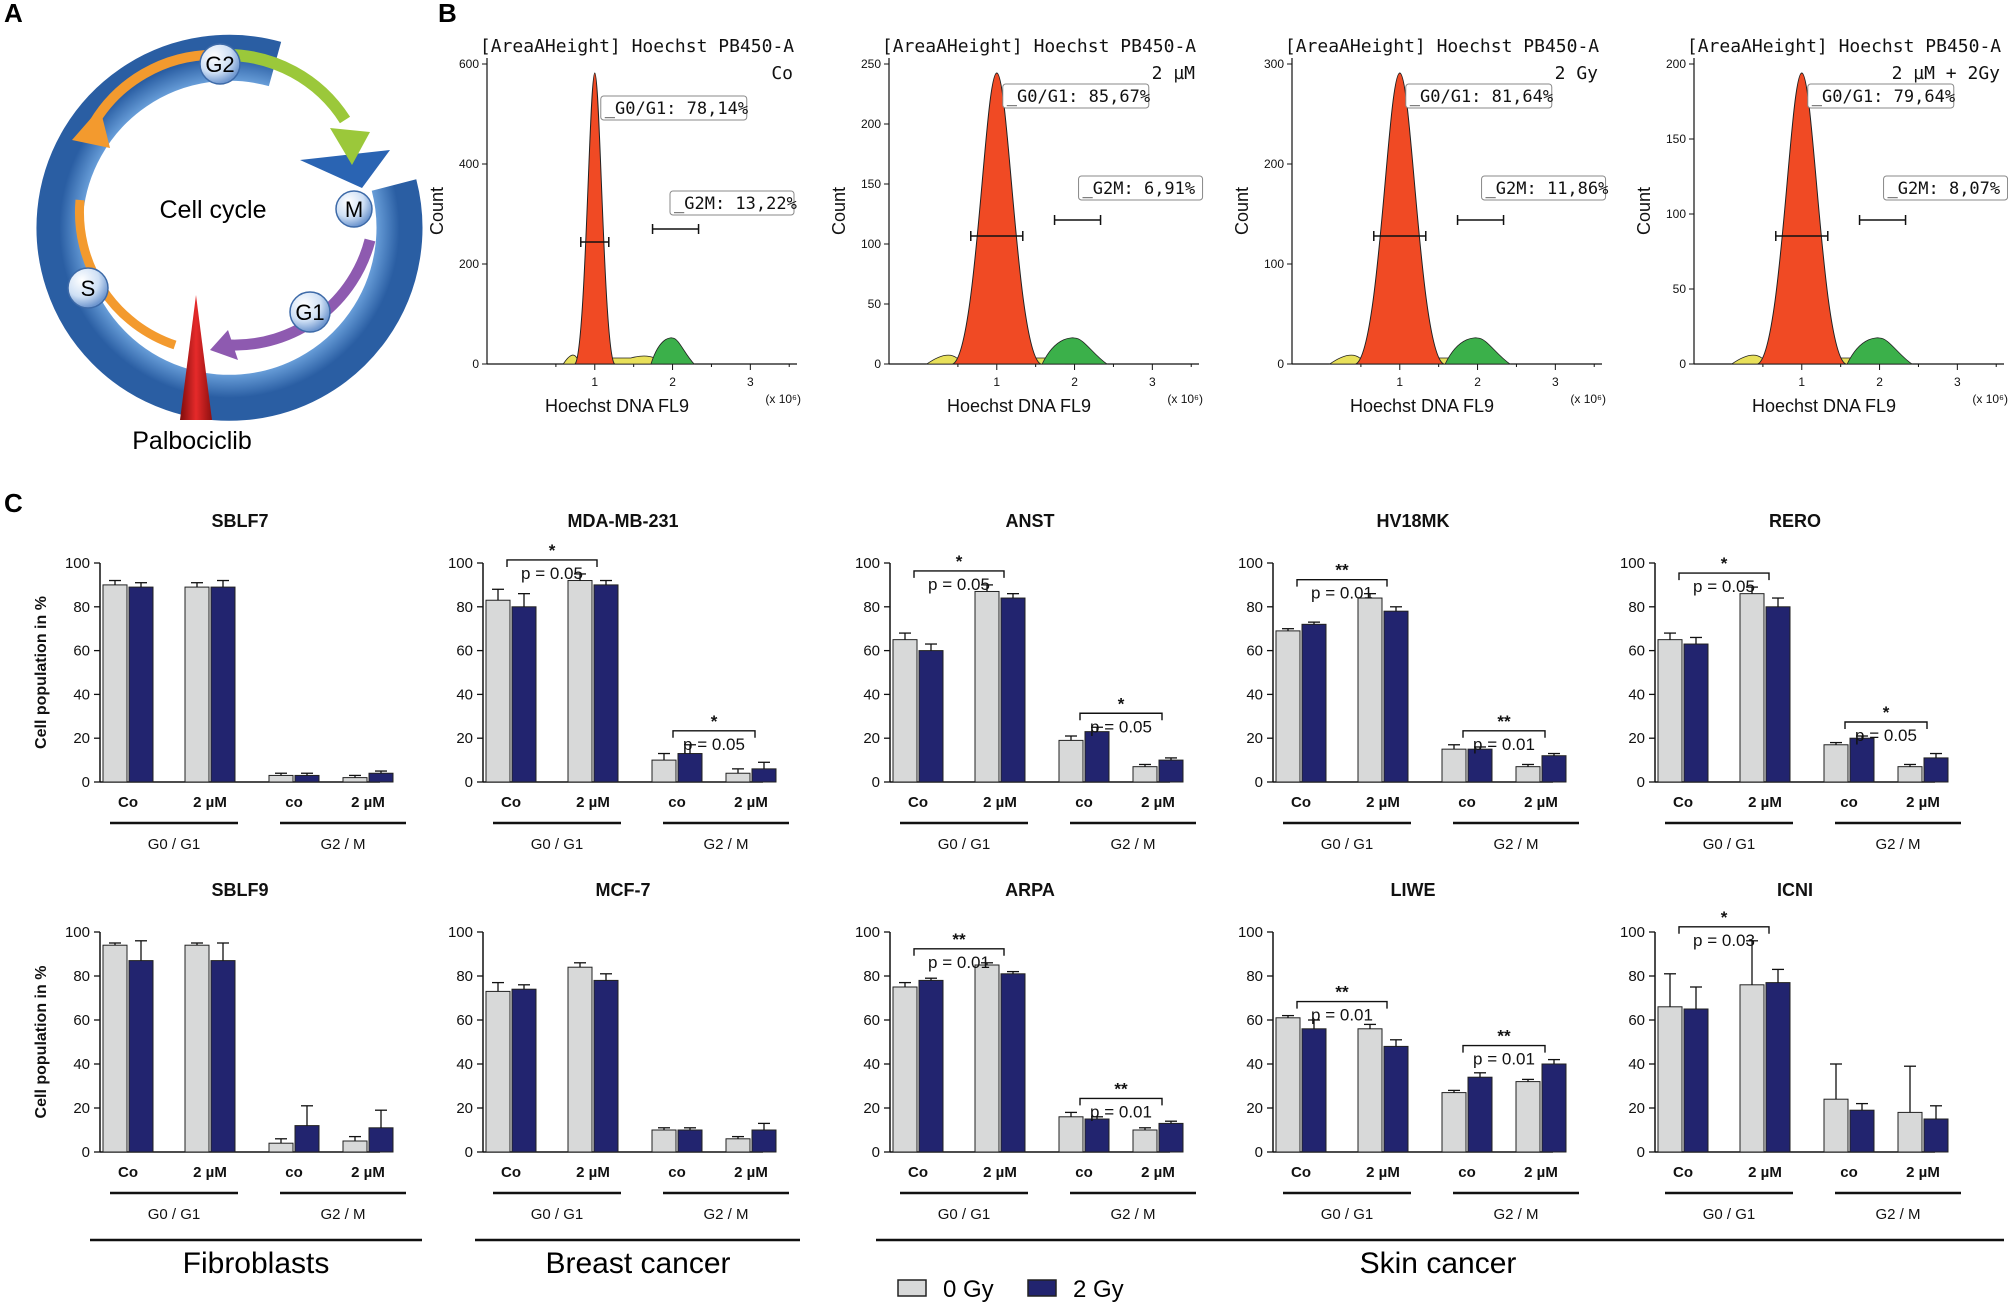 Image resolution: width=2008 pixels, height=1303 pixels. Describe the element at coordinates (1030, 890) in the screenshot. I see `chart-title: ARPA` at that location.